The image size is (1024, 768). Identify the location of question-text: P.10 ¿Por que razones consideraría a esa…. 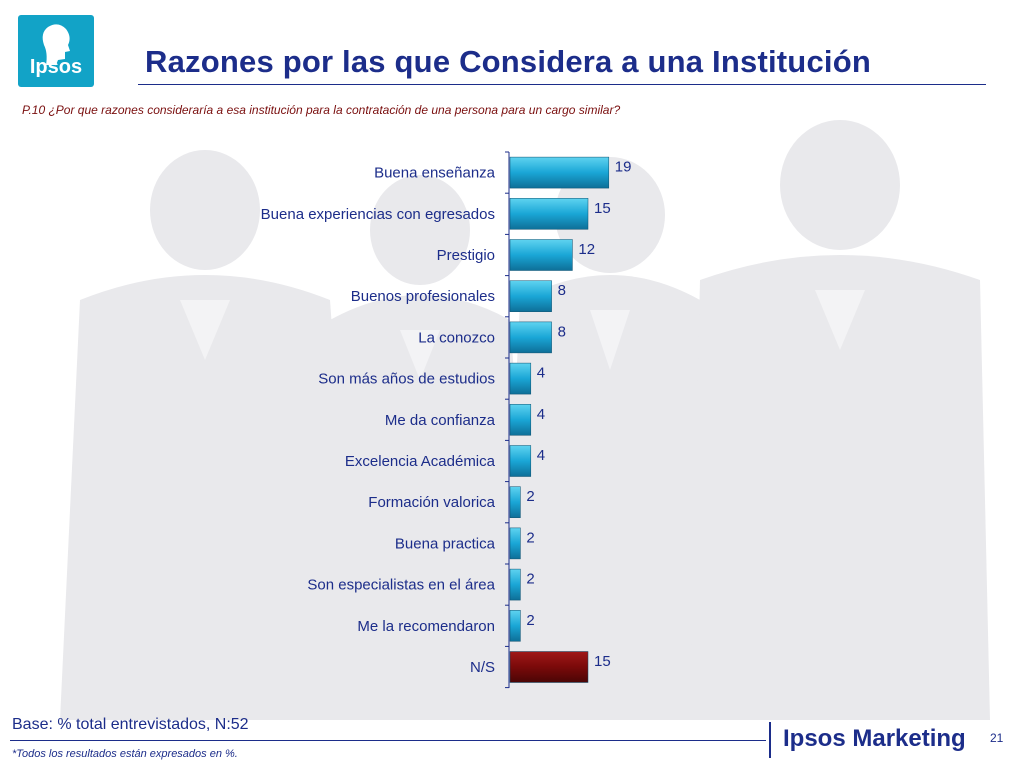
(321, 110).